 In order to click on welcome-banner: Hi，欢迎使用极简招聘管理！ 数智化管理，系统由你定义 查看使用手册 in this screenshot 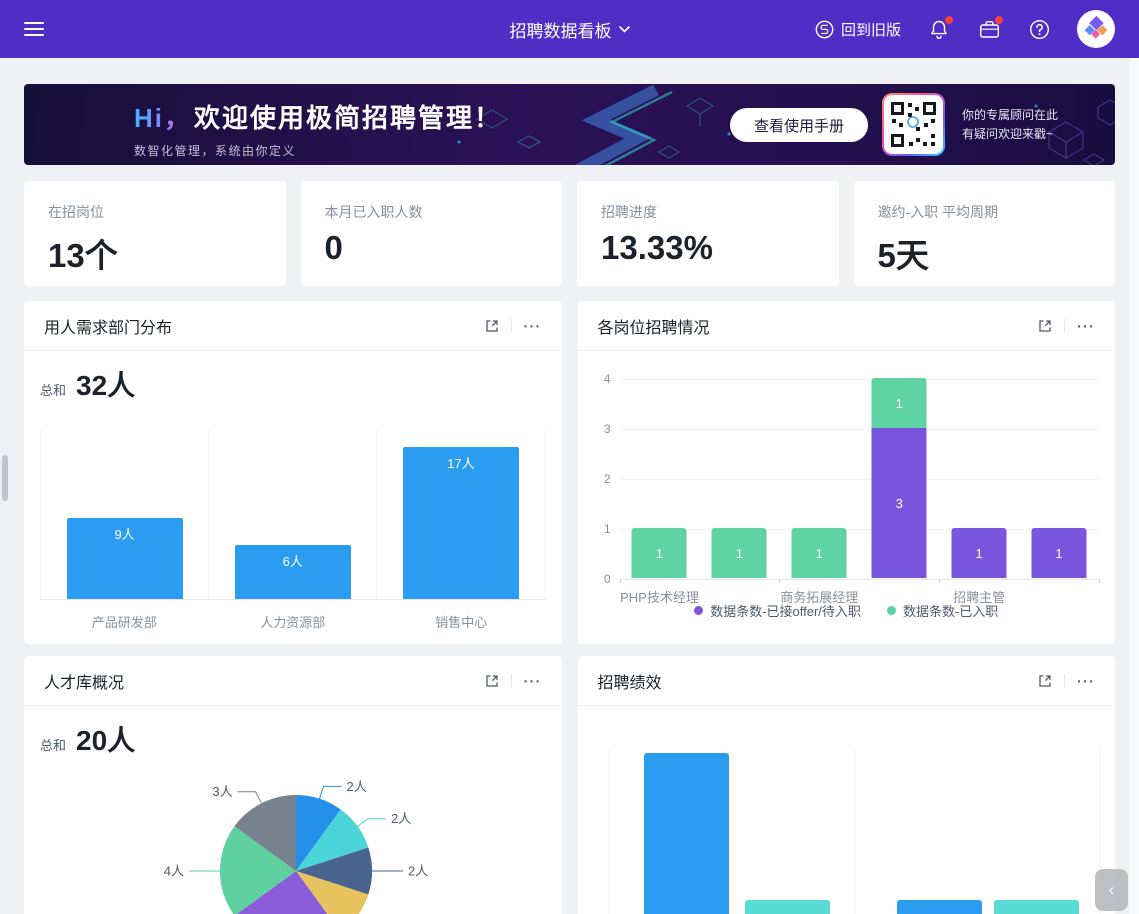, I will do `click(569, 124)`.